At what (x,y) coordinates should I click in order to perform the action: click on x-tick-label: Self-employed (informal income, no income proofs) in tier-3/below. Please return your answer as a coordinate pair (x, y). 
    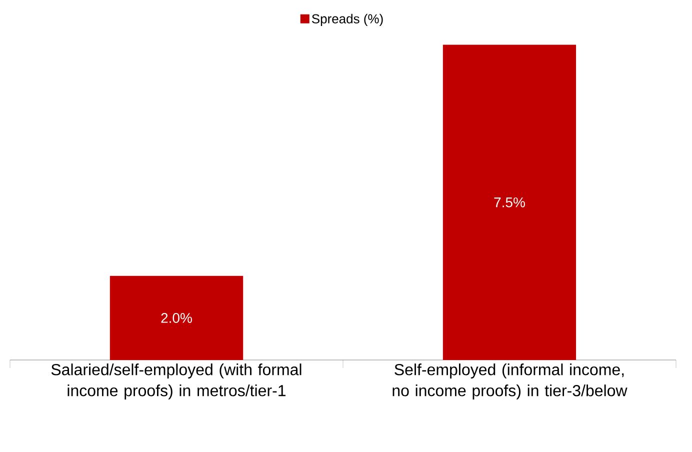
    Looking at the image, I should click on (510, 382).